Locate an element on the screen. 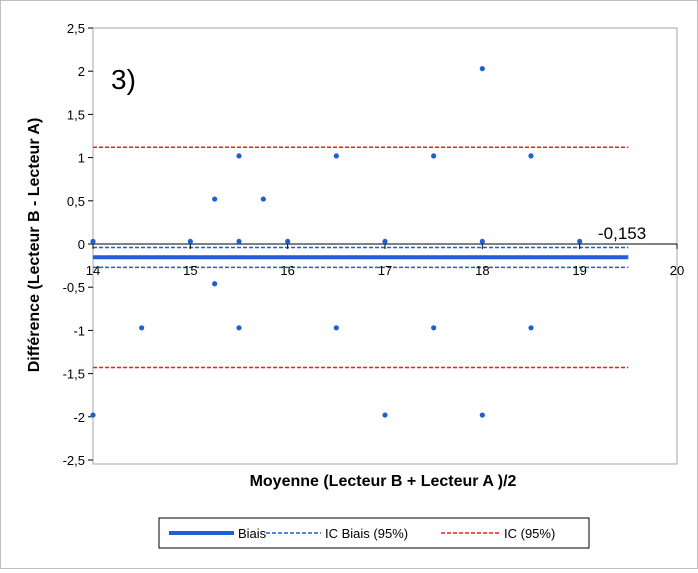 The width and height of the screenshot is (698, 573). legend: Biais IC Biais (95%) IC (95%) is located at coordinates (374, 533).